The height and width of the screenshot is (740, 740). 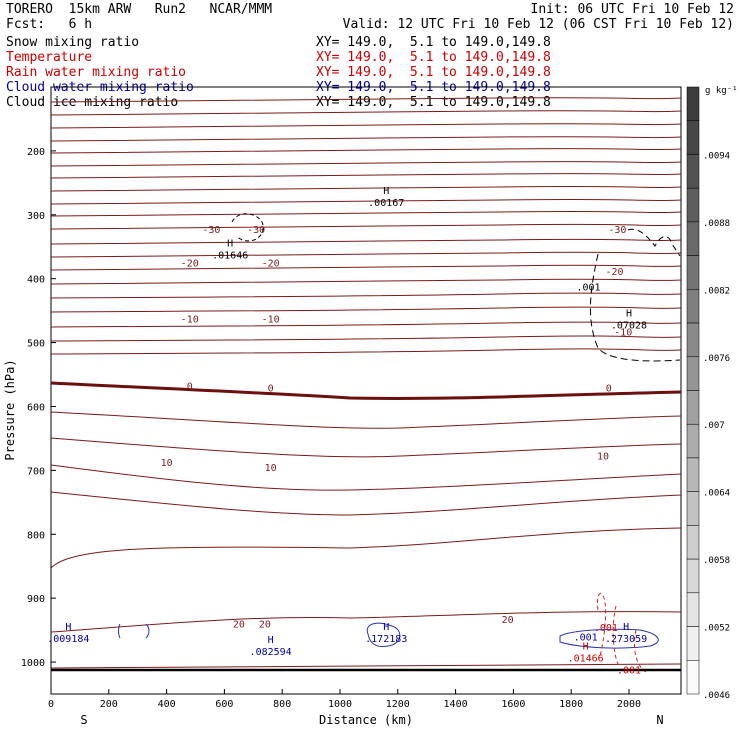 I want to click on cloud-water-contour-mid, so click(x=383, y=634).